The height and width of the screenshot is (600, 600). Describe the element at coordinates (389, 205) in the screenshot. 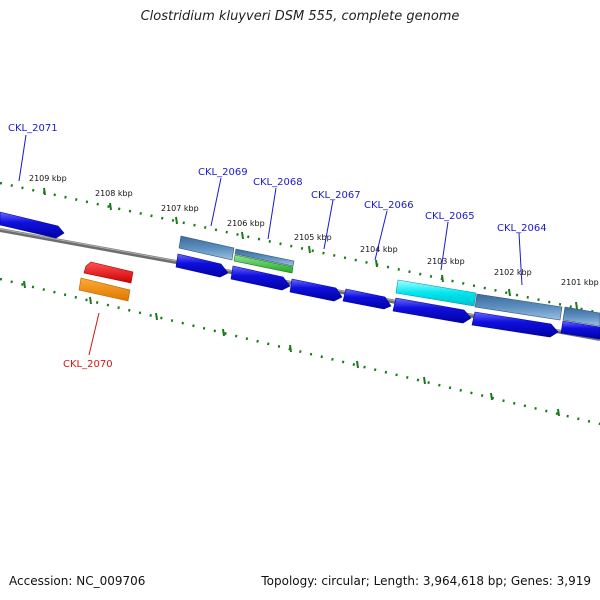

I see `gene-label-2066: CKL_2066` at that location.